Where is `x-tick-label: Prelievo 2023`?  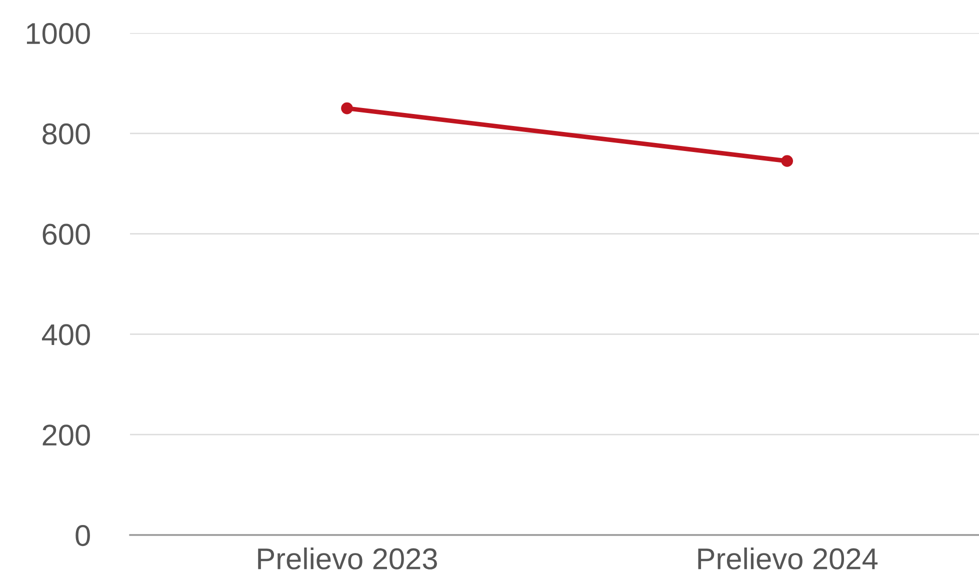 x-tick-label: Prelievo 2023 is located at coordinates (347, 559).